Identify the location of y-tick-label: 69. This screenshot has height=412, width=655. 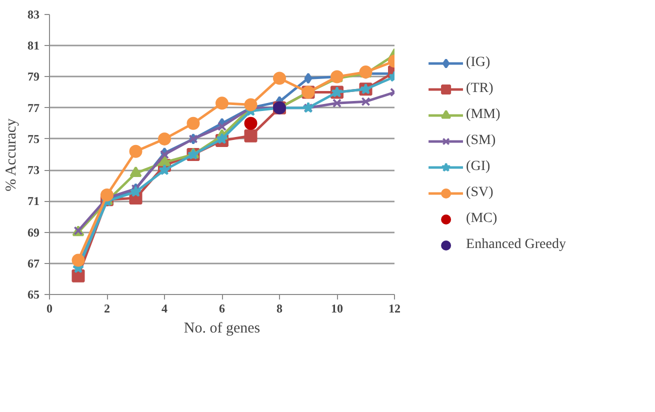
(34, 232).